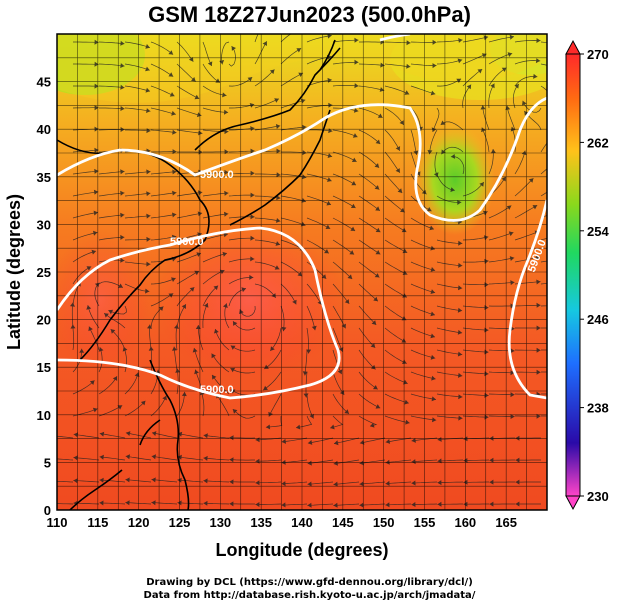 The width and height of the screenshot is (619, 605). I want to click on colorbar-top-arrow, so click(573, 47).